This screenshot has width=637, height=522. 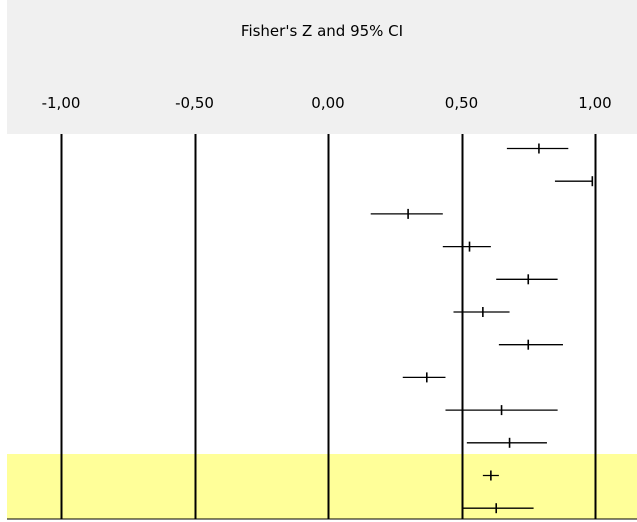 What do you see at coordinates (194, 103) in the screenshot?
I see `x-tick-label: -0,50` at bounding box center [194, 103].